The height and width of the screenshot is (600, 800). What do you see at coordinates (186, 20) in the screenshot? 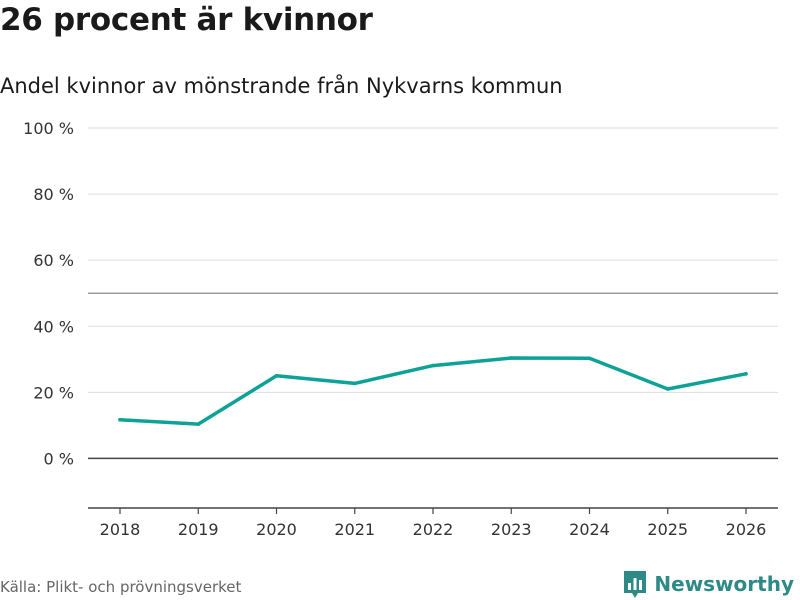
I see `chart-title: 26 procent är kvinnor` at bounding box center [186, 20].